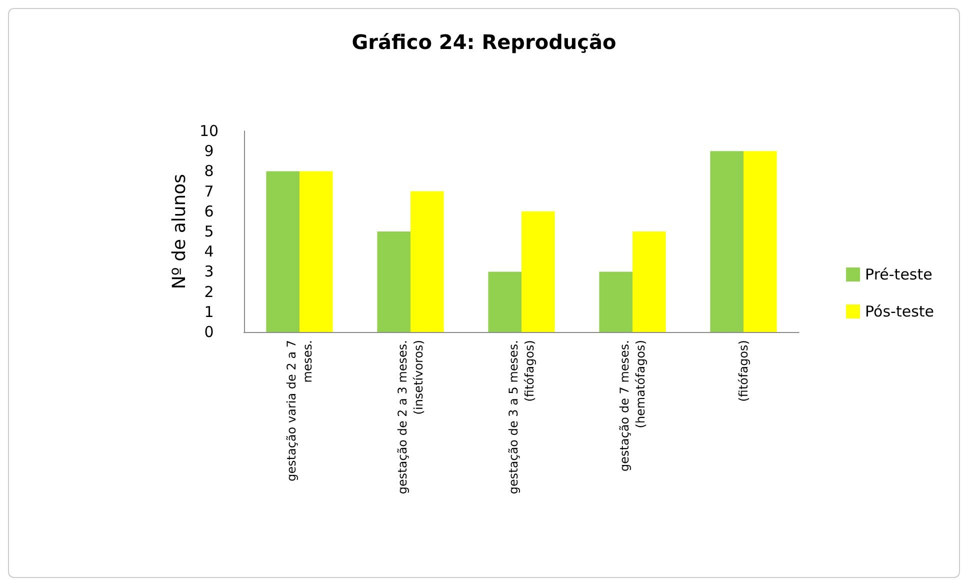 The width and height of the screenshot is (969, 586). Describe the element at coordinates (209, 191) in the screenshot. I see `y-tick-label: 7` at that location.